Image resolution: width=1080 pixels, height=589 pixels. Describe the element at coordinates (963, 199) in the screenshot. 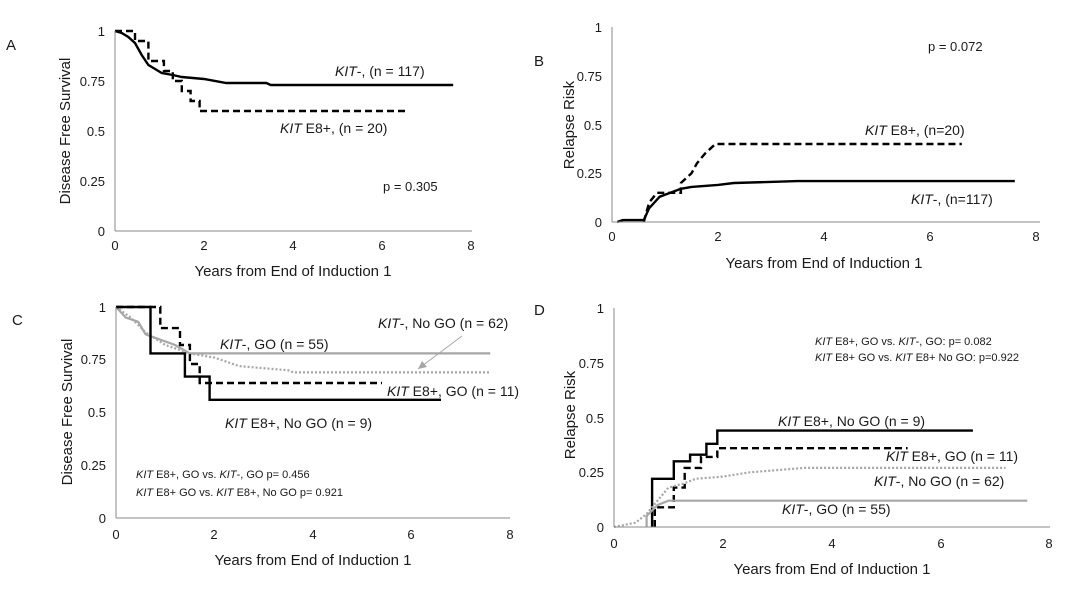

I see `annotation-text: -, (n=117)` at that location.